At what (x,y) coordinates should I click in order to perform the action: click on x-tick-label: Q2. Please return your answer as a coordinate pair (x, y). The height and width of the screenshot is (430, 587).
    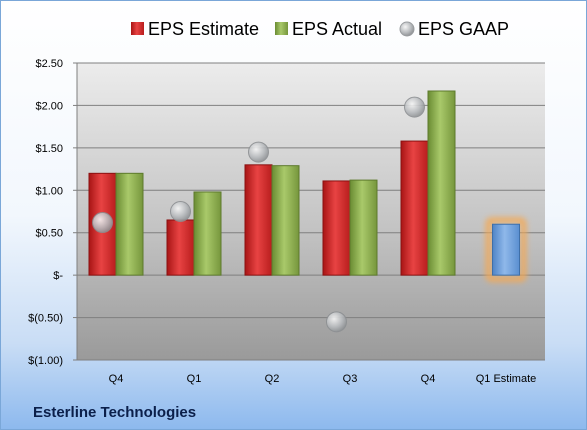
    Looking at the image, I should click on (272, 379).